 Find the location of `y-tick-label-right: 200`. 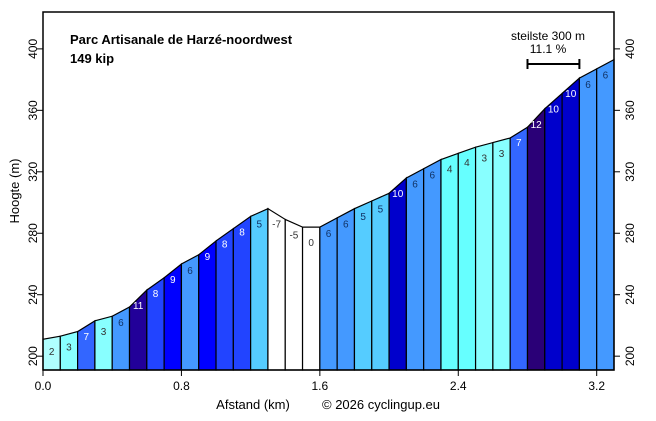

y-tick-label-right: 200 is located at coordinates (630, 356).